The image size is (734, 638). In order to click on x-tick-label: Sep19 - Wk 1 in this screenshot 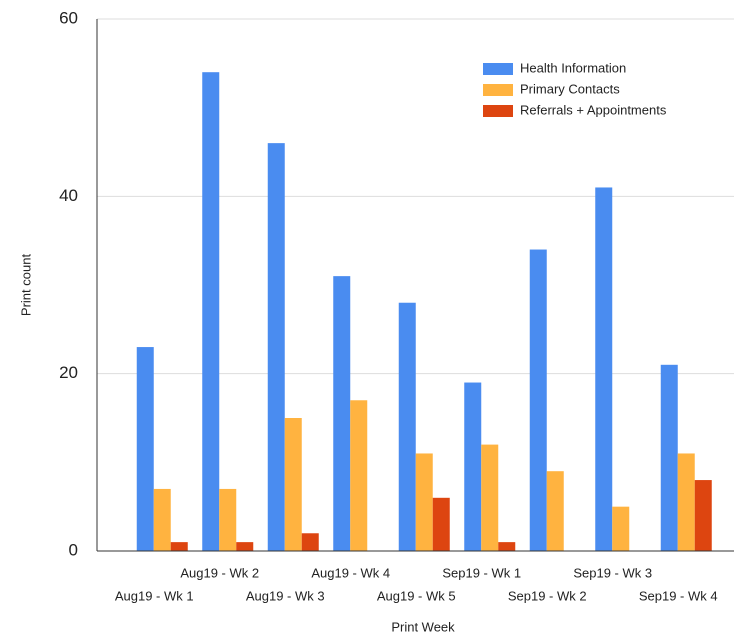, I will do `click(481, 572)`.